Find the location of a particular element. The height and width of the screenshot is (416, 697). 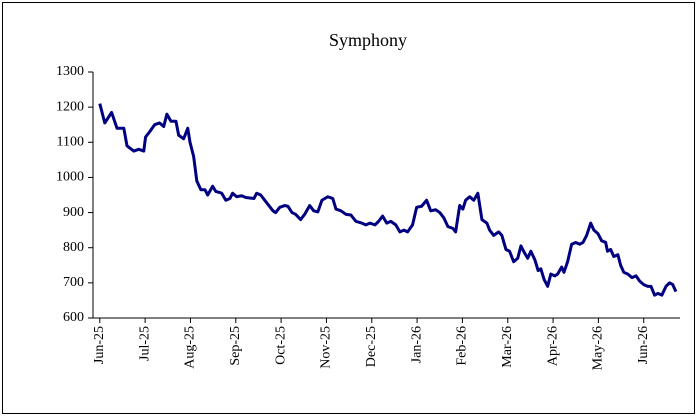

y-tick-label: 600 is located at coordinates (73, 317).